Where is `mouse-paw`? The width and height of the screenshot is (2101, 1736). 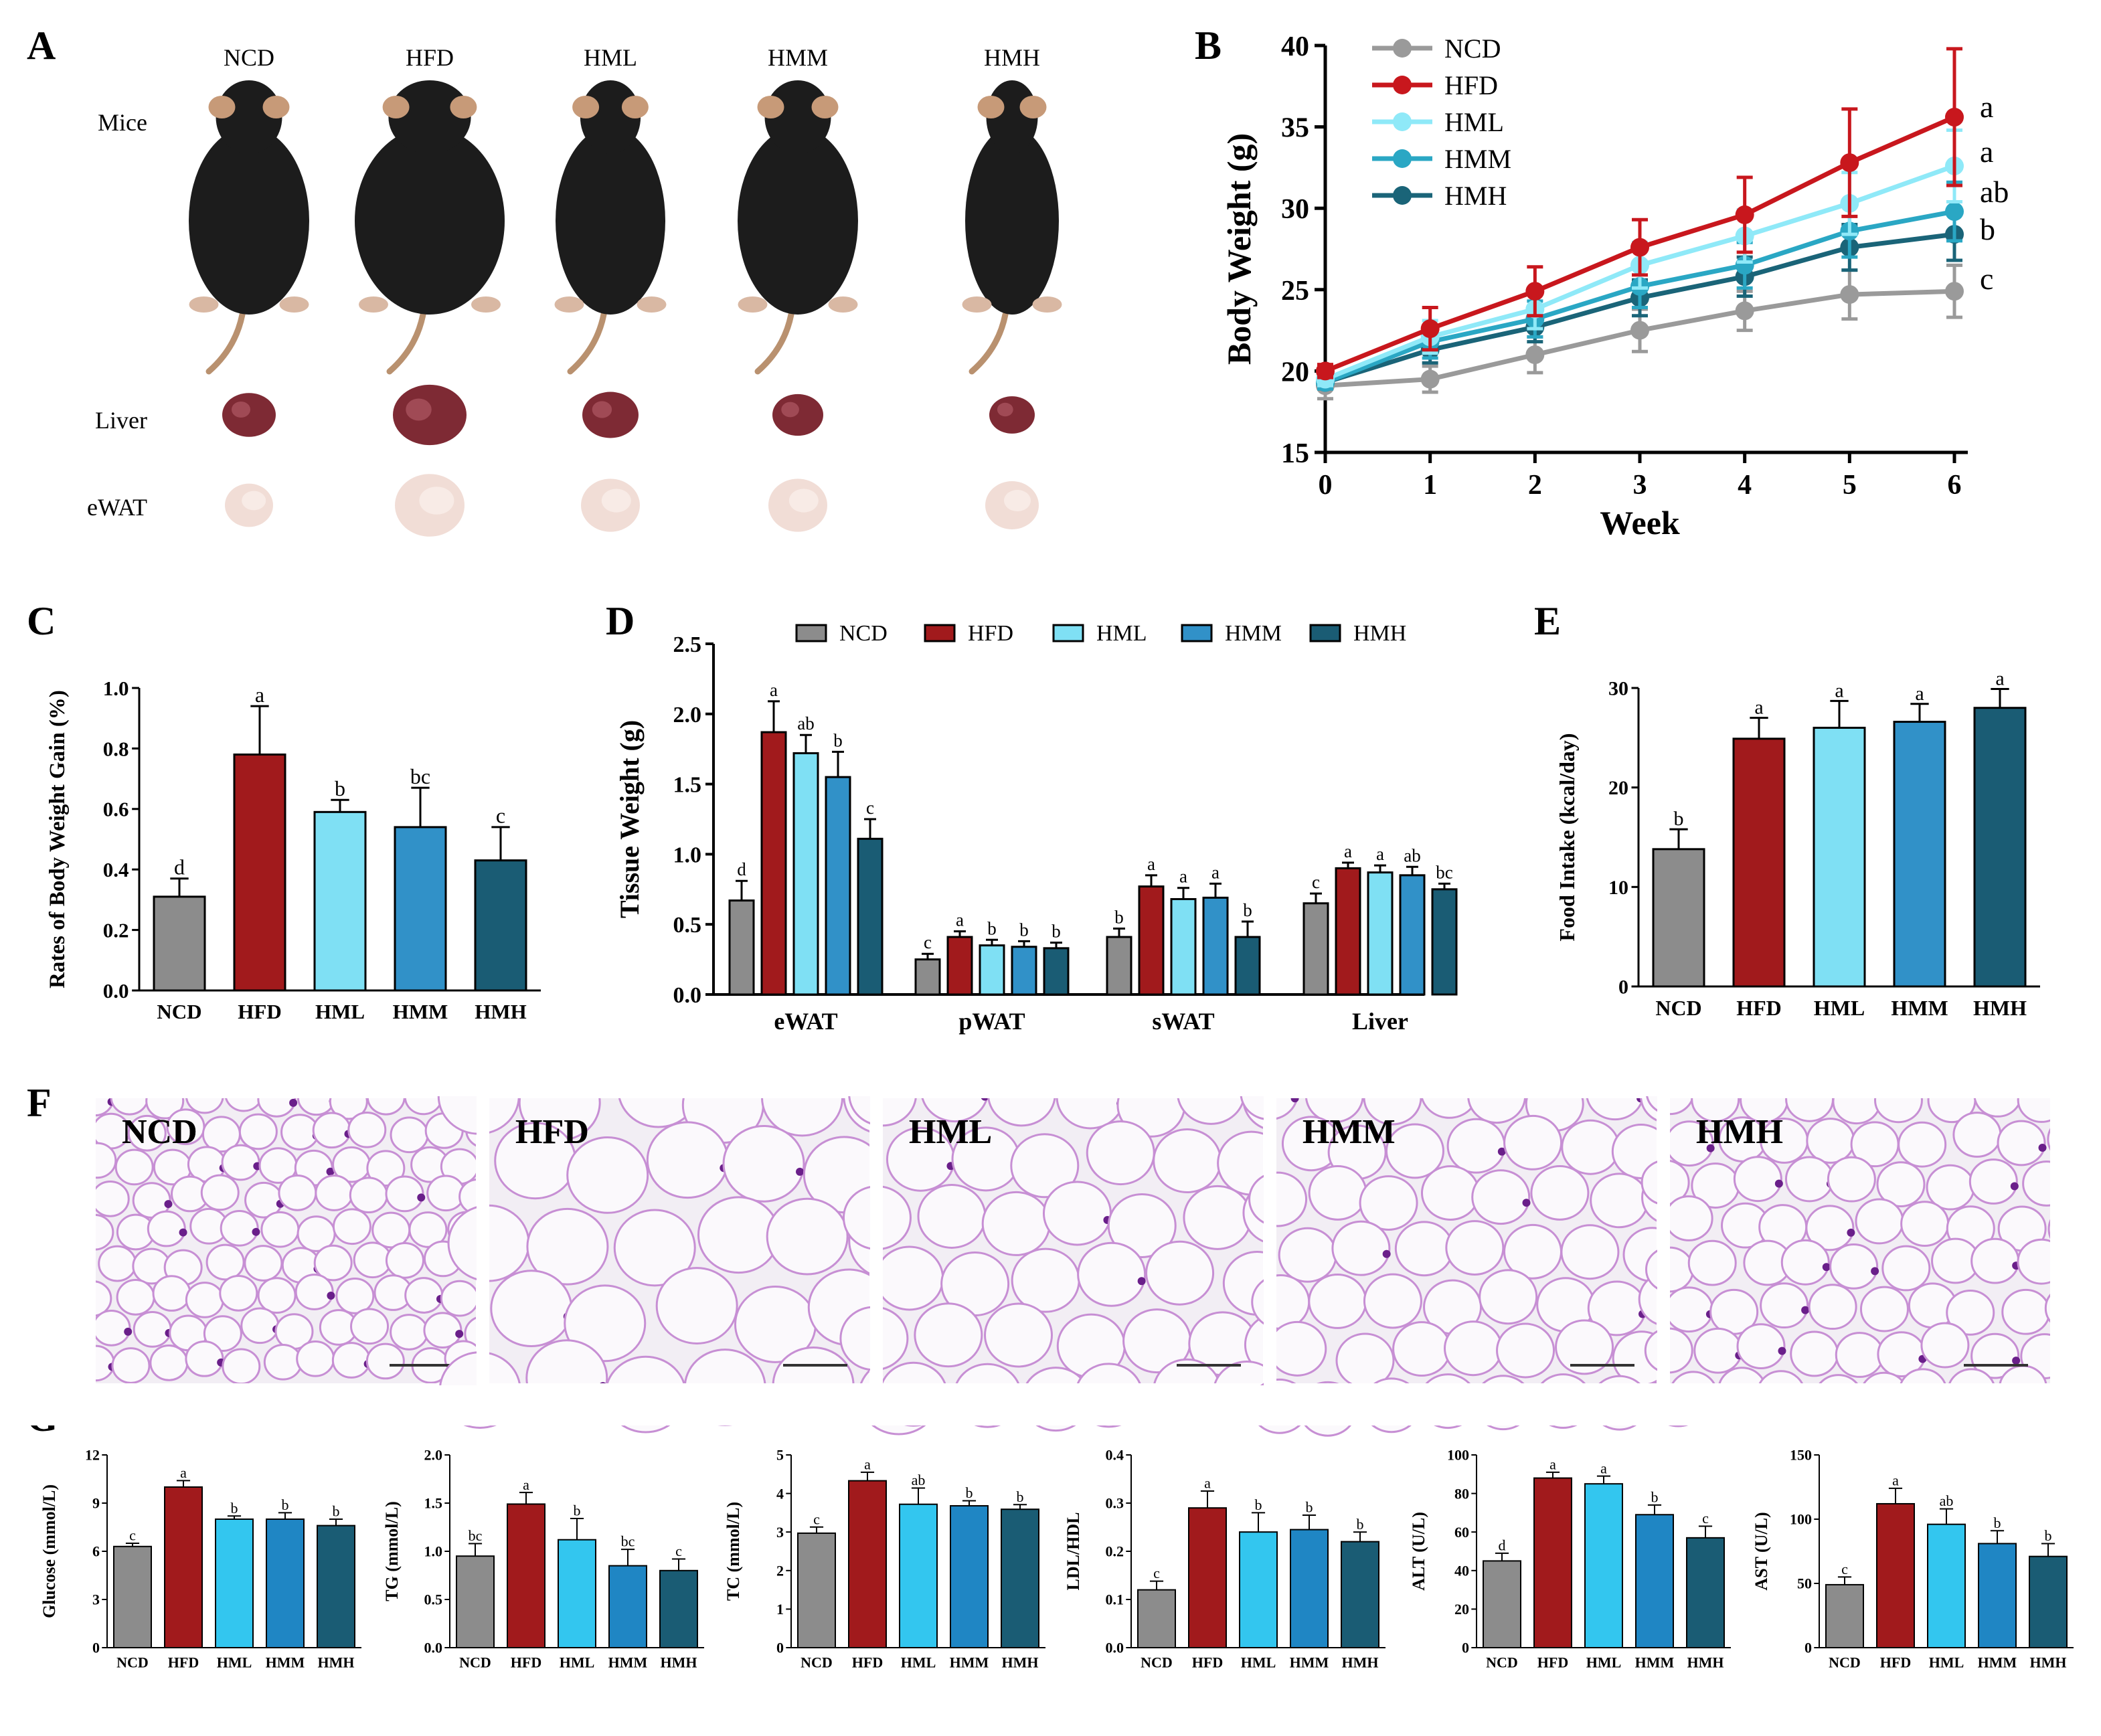 mouse-paw is located at coordinates (753, 304).